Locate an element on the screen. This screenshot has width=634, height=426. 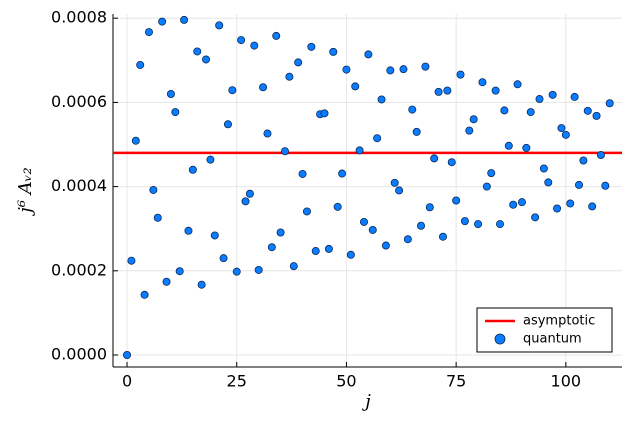
x-tick-label: 100 is located at coordinates (566, 381).